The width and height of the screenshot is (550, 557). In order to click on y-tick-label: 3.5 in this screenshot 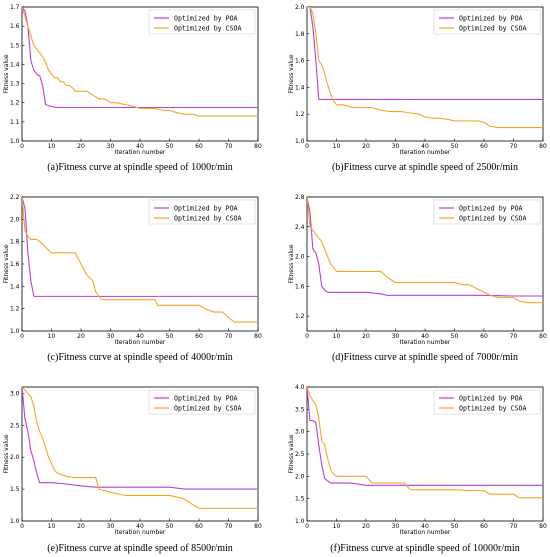, I will do `click(300, 409)`.